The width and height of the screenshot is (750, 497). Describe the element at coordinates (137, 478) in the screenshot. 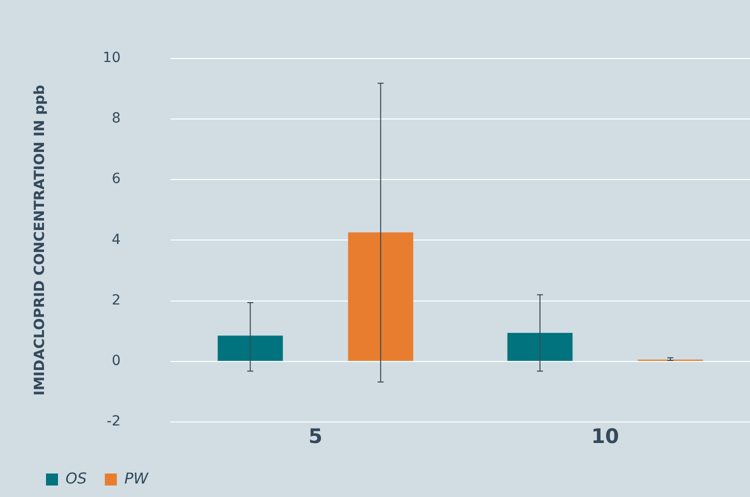

I see `legend-label: PW` at that location.